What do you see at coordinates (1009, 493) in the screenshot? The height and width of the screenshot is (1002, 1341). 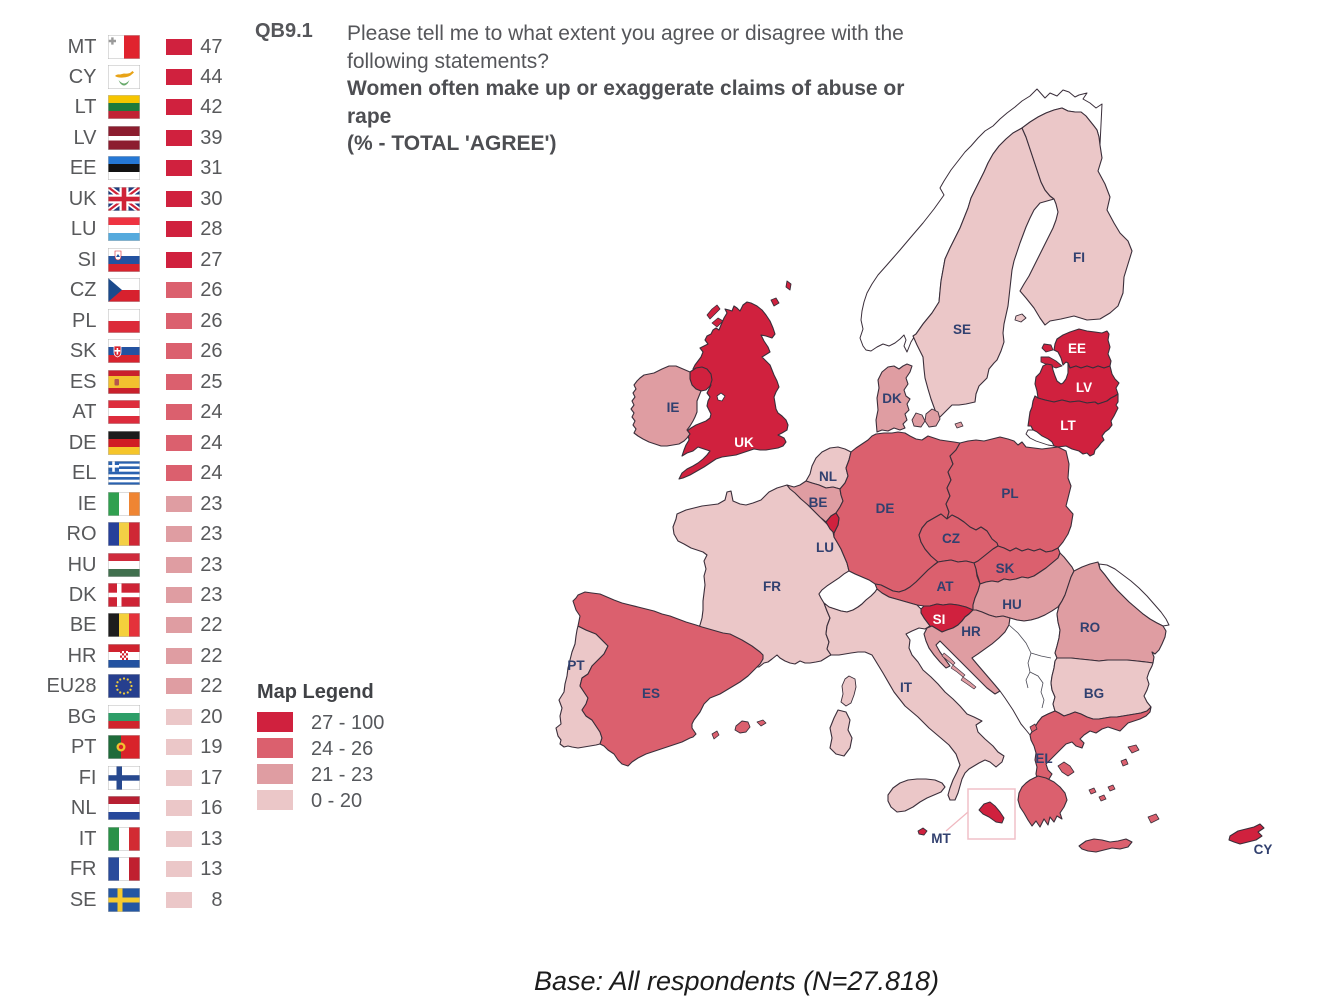 I see `svg-text: PL` at bounding box center [1009, 493].